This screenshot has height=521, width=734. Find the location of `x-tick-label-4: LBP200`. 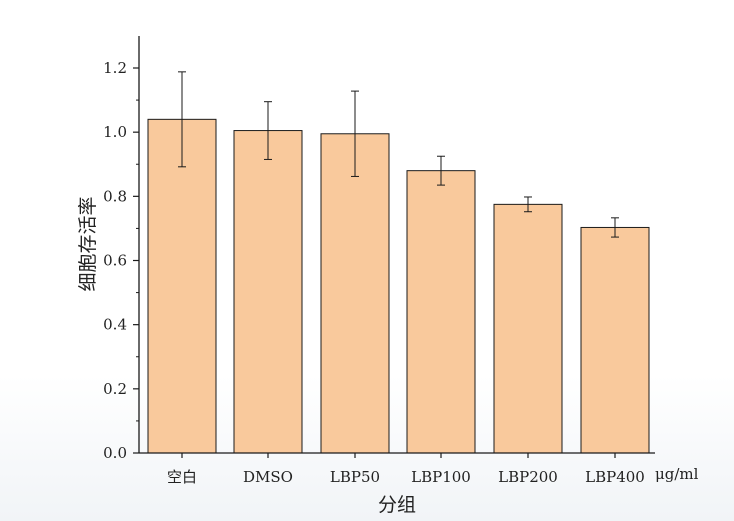

x-tick-label-4: LBP200 is located at coordinates (528, 477).